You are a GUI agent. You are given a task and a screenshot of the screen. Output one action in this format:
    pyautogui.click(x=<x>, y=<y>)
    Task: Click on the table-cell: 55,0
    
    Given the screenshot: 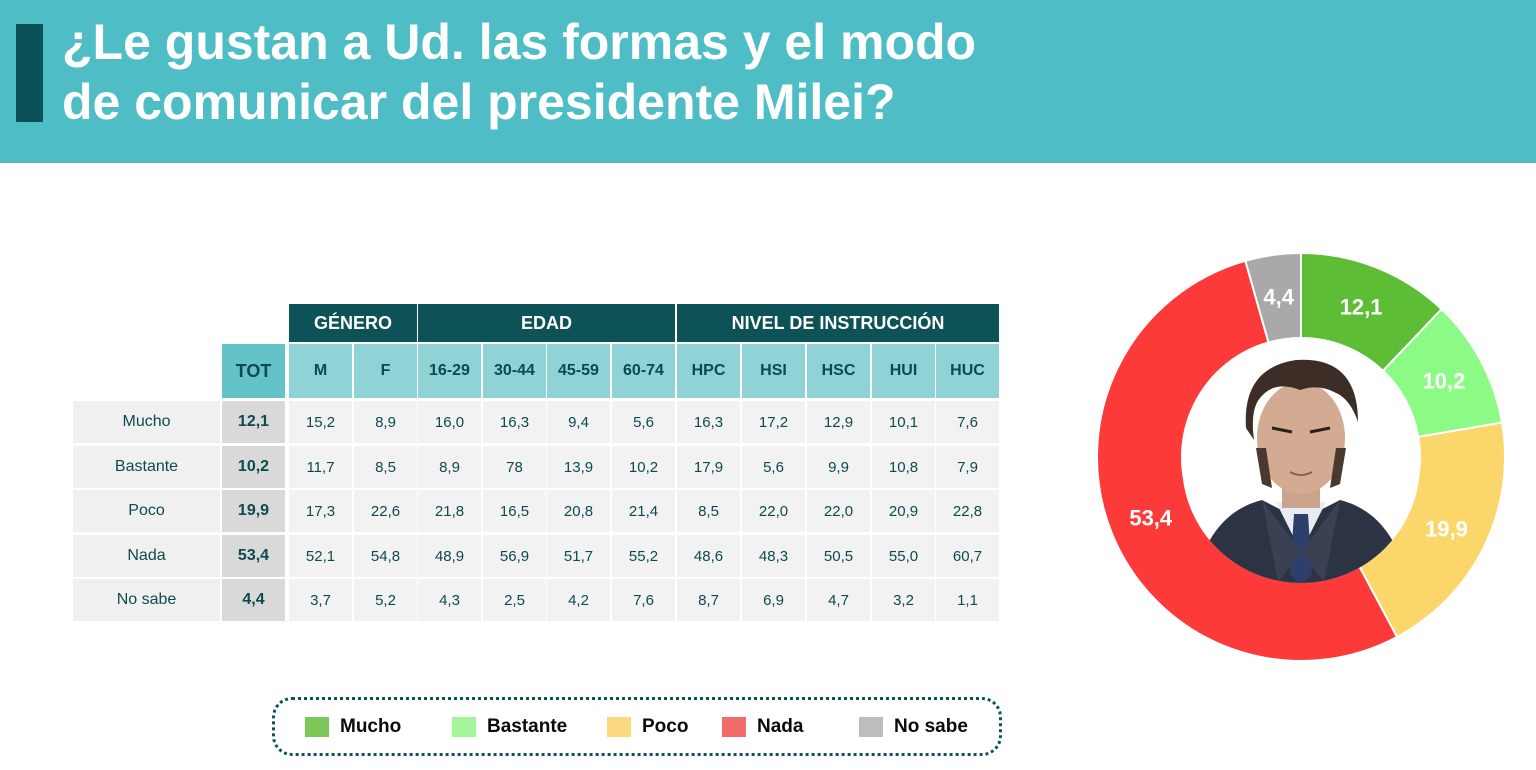 What is the action you would take?
    pyautogui.click(x=903, y=556)
    